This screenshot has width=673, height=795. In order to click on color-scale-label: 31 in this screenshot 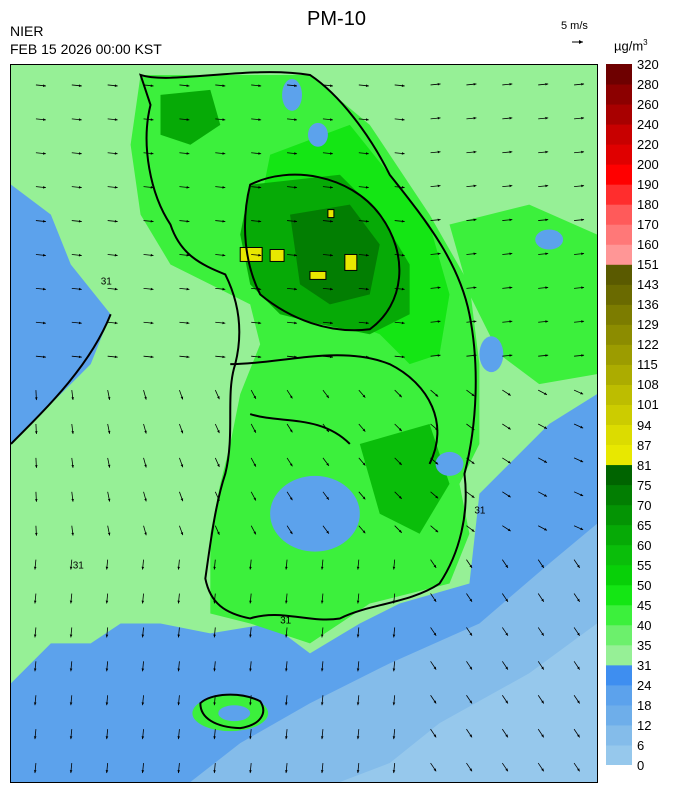, I will do `click(644, 665)`.